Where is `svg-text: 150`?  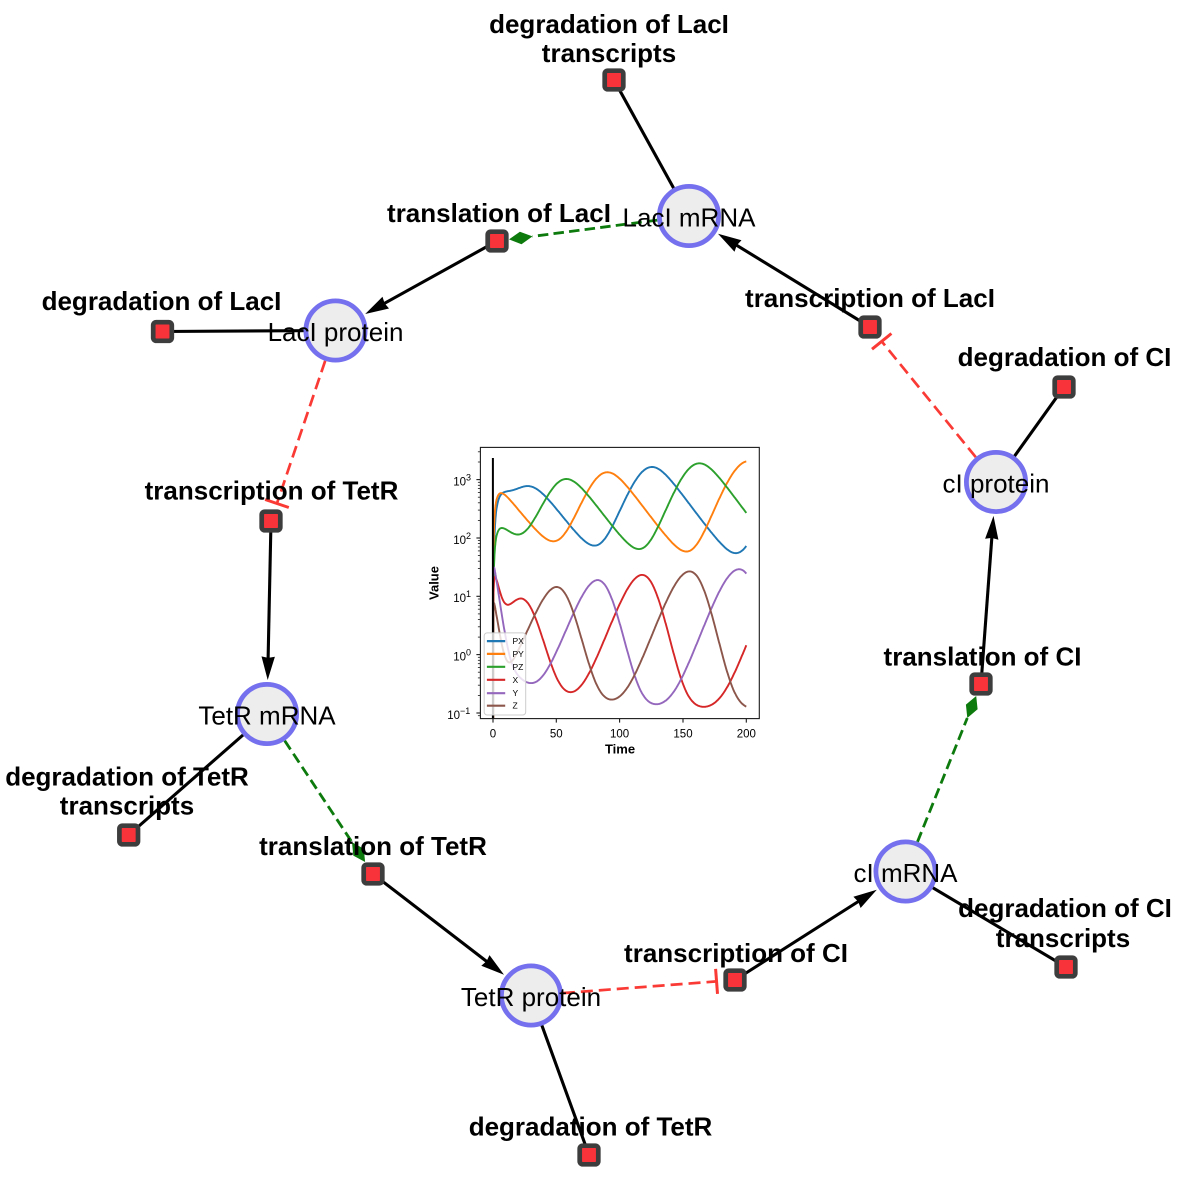
svg-text: 150 is located at coordinates (682, 735).